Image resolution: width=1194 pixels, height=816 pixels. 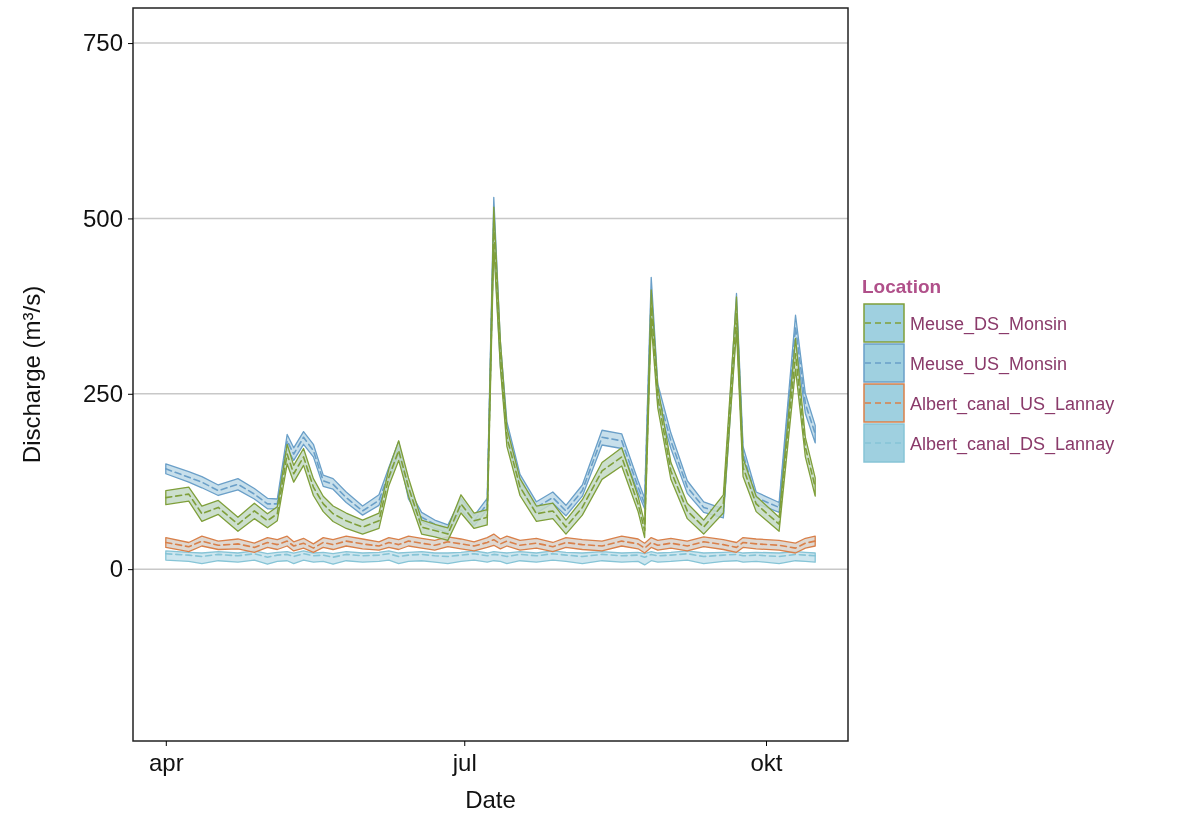 I want to click on legend-title: Location, so click(x=902, y=286).